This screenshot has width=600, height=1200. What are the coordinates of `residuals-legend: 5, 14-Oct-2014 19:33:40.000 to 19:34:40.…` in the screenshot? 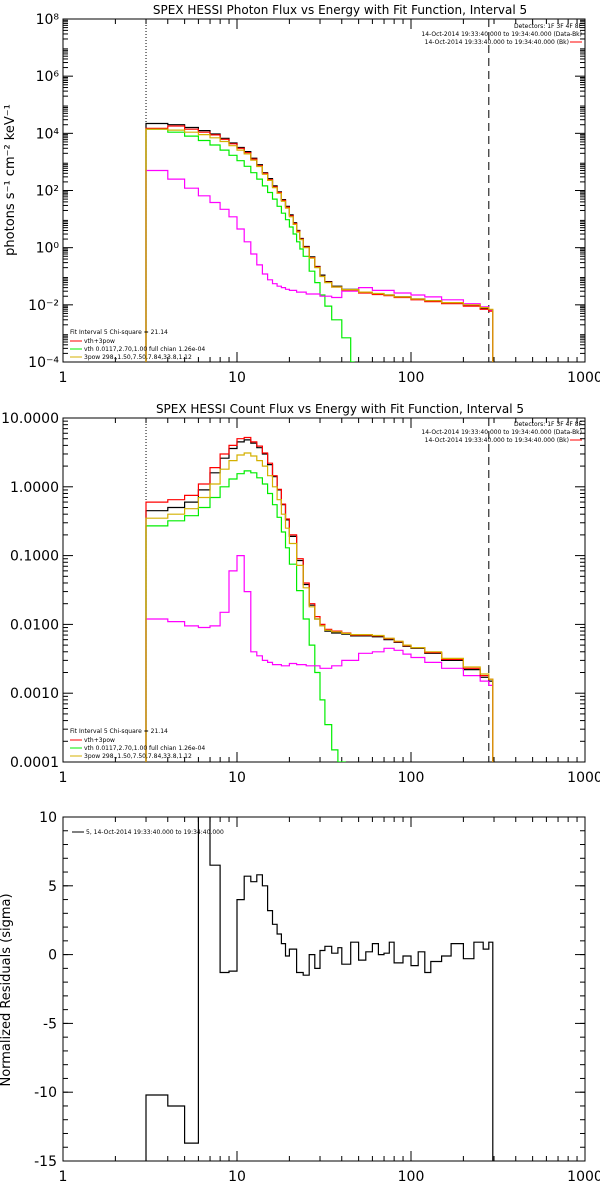 It's located at (148, 832).